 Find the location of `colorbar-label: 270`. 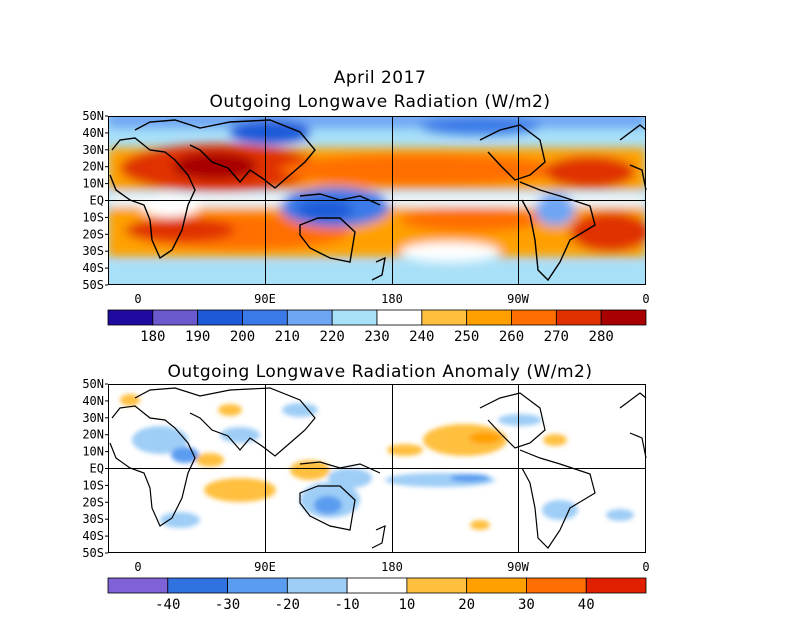

colorbar-label: 270 is located at coordinates (556, 337).